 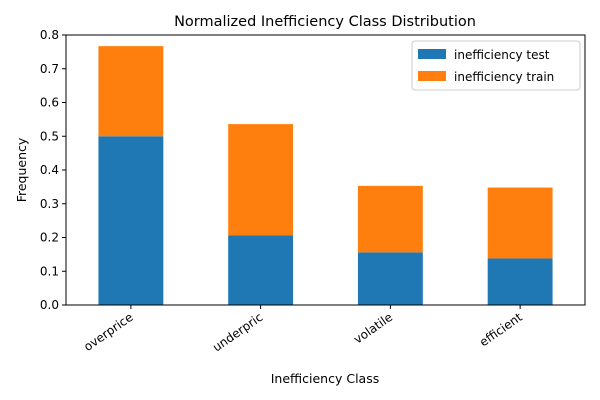 What do you see at coordinates (390, 278) in the screenshot?
I see `bar-inefficiency-test-volatile` at bounding box center [390, 278].